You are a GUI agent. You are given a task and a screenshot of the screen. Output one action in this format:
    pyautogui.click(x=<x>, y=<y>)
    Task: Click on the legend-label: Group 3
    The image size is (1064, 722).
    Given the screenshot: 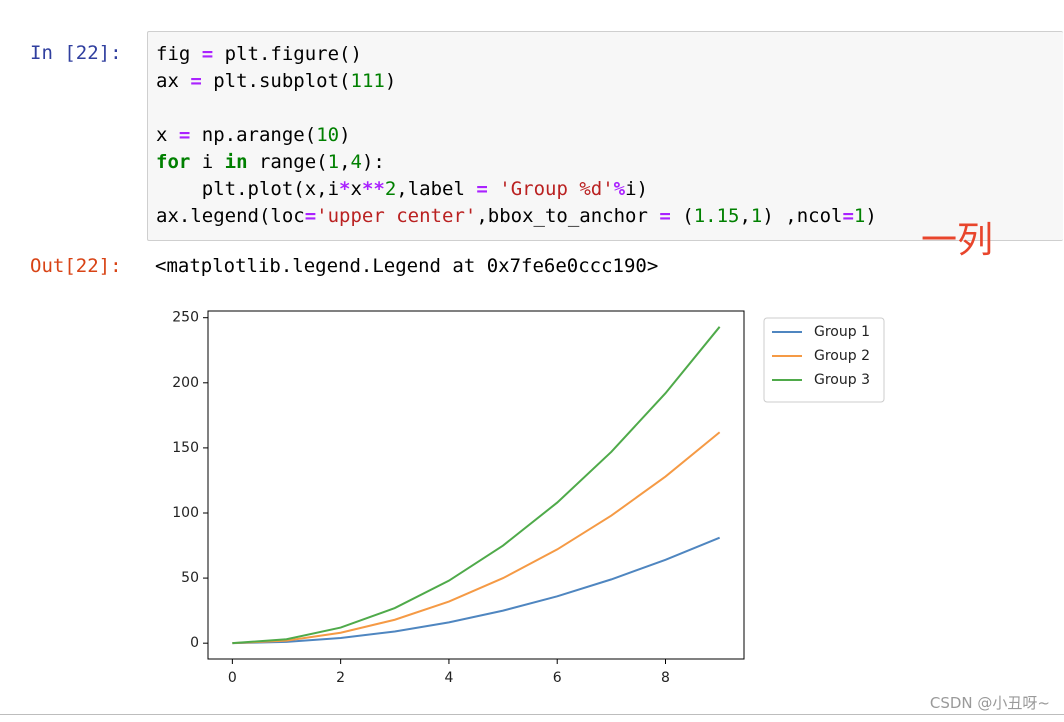 What is the action you would take?
    pyautogui.click(x=842, y=380)
    